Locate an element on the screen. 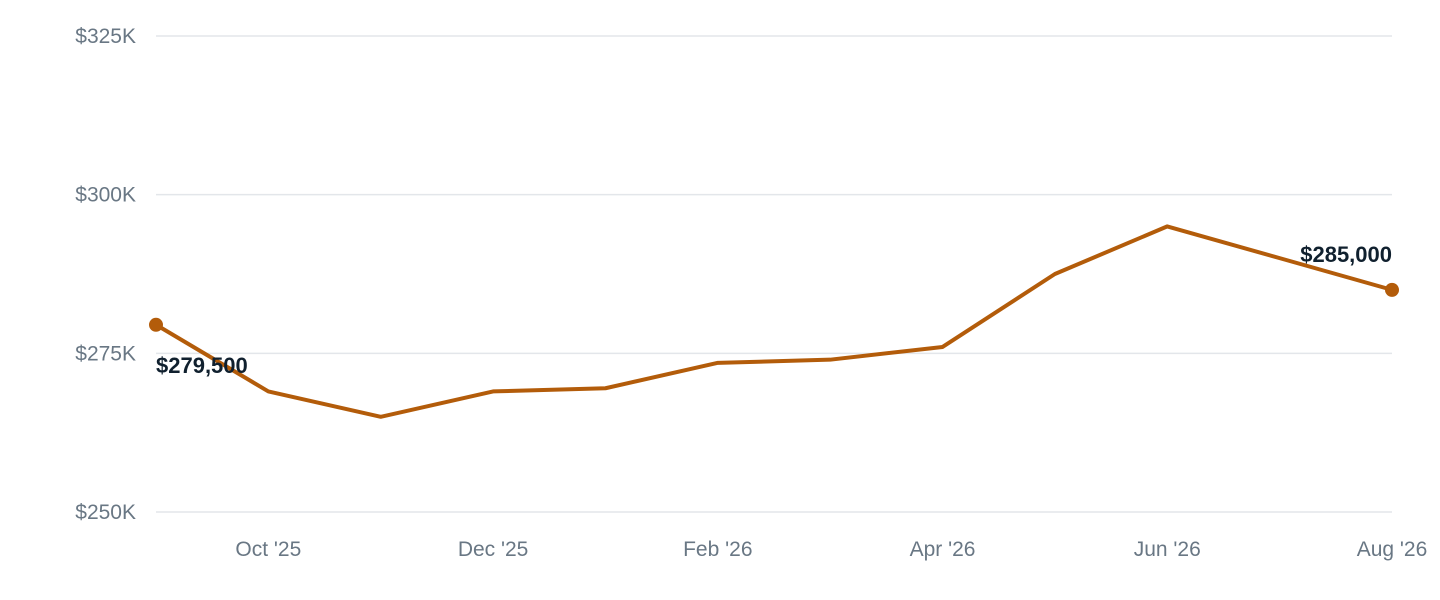 The image size is (1440, 600). x-tick-label: Apr '26 is located at coordinates (943, 549).